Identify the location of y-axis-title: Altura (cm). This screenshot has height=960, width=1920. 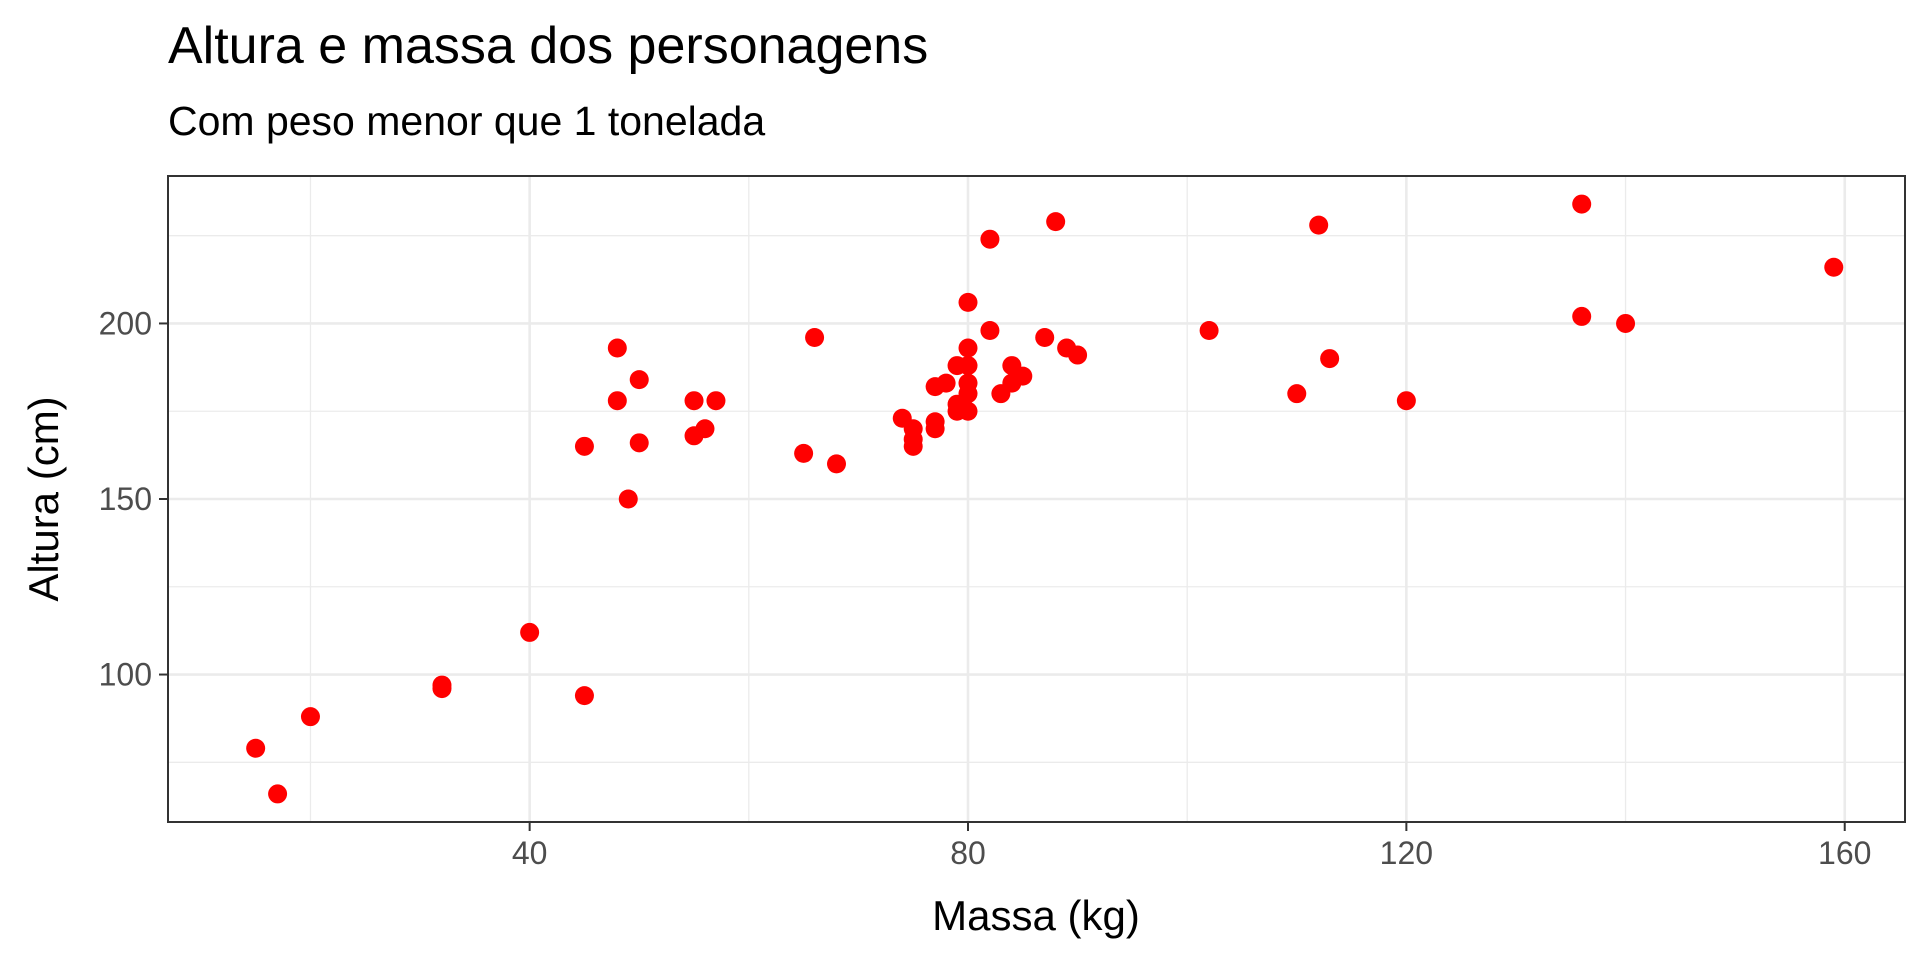
(43, 498).